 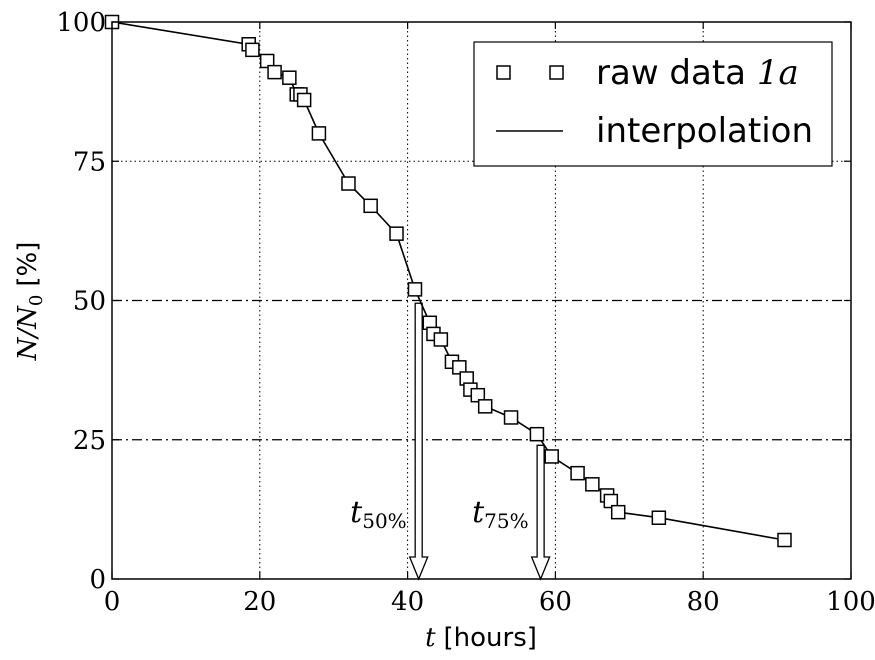 I want to click on legend: raw data 1a interpolation, so click(x=653, y=104).